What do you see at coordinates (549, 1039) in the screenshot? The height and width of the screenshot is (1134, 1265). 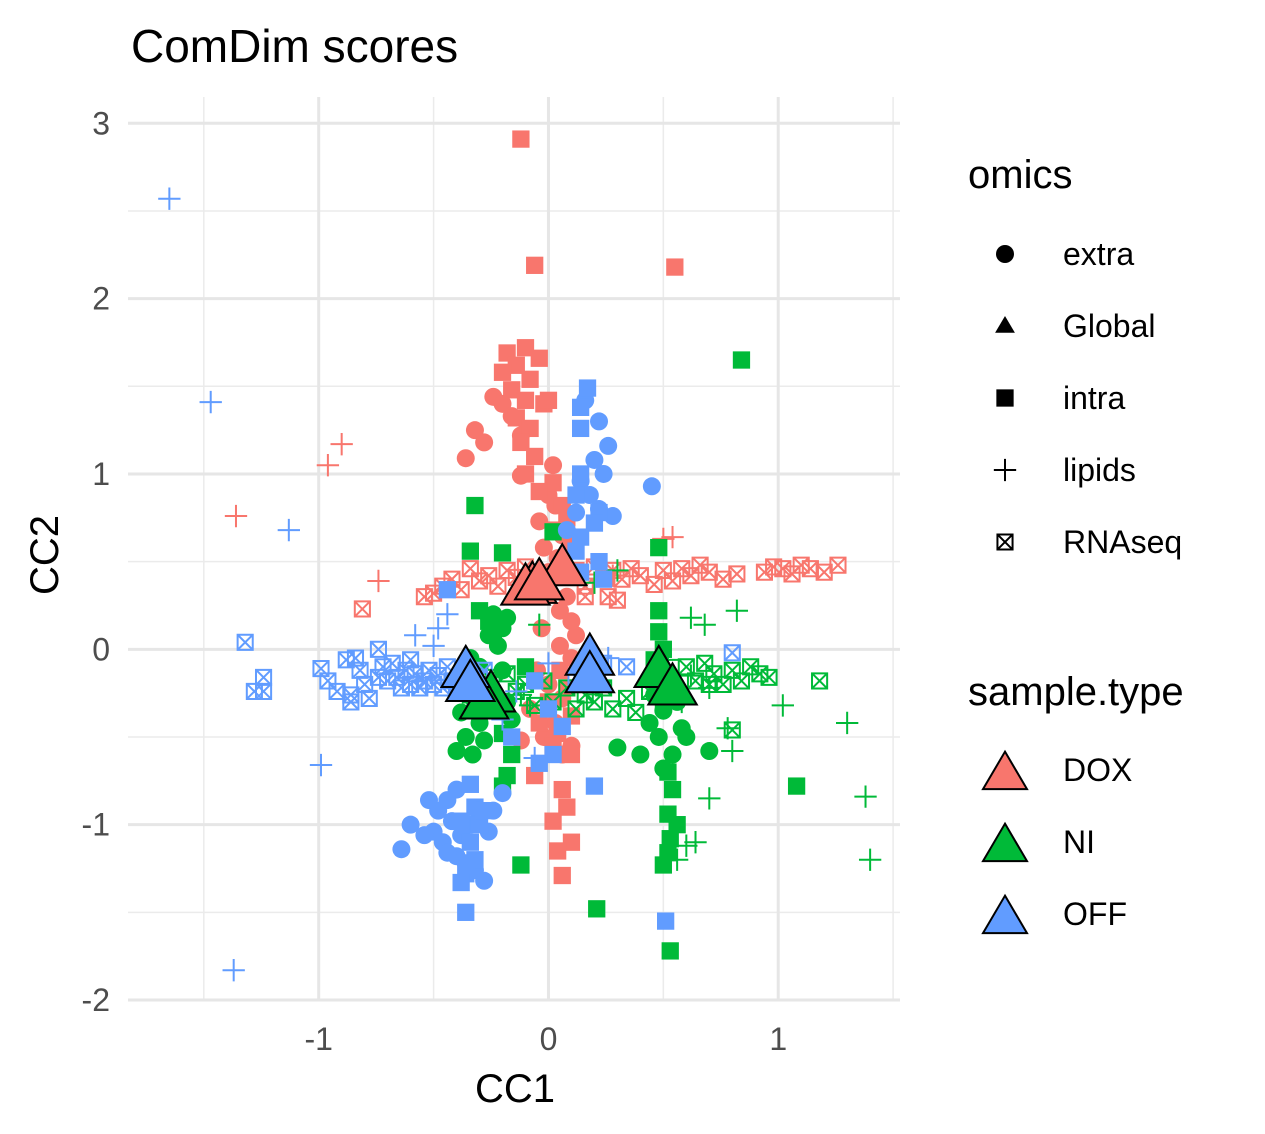 I see `x-tick-label: 0` at bounding box center [549, 1039].